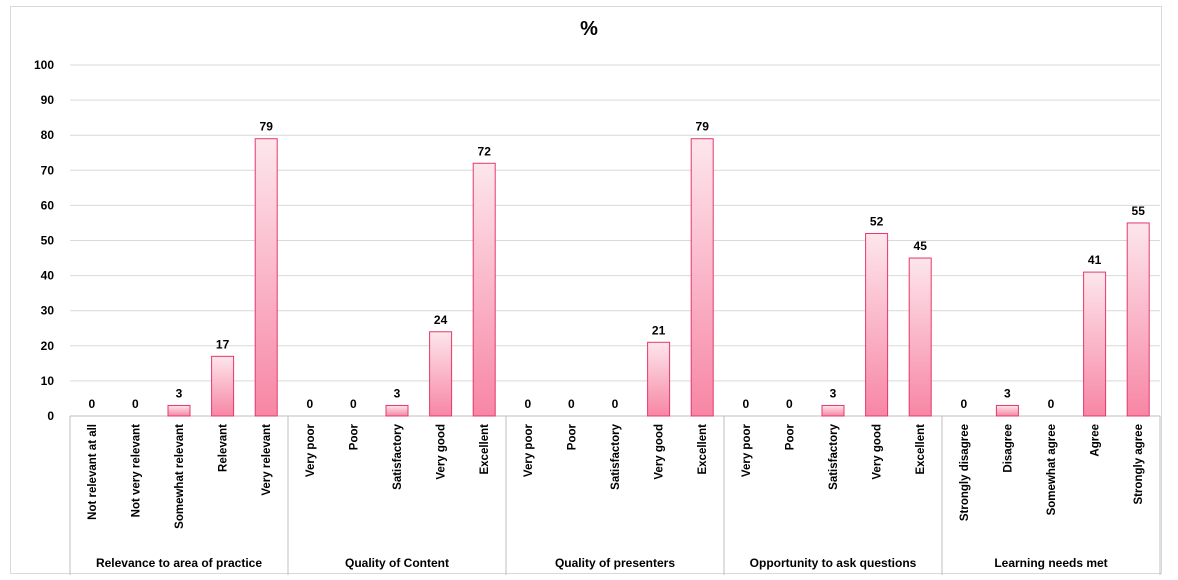 The image size is (1178, 580). I want to click on data-label: 17, so click(223, 344).